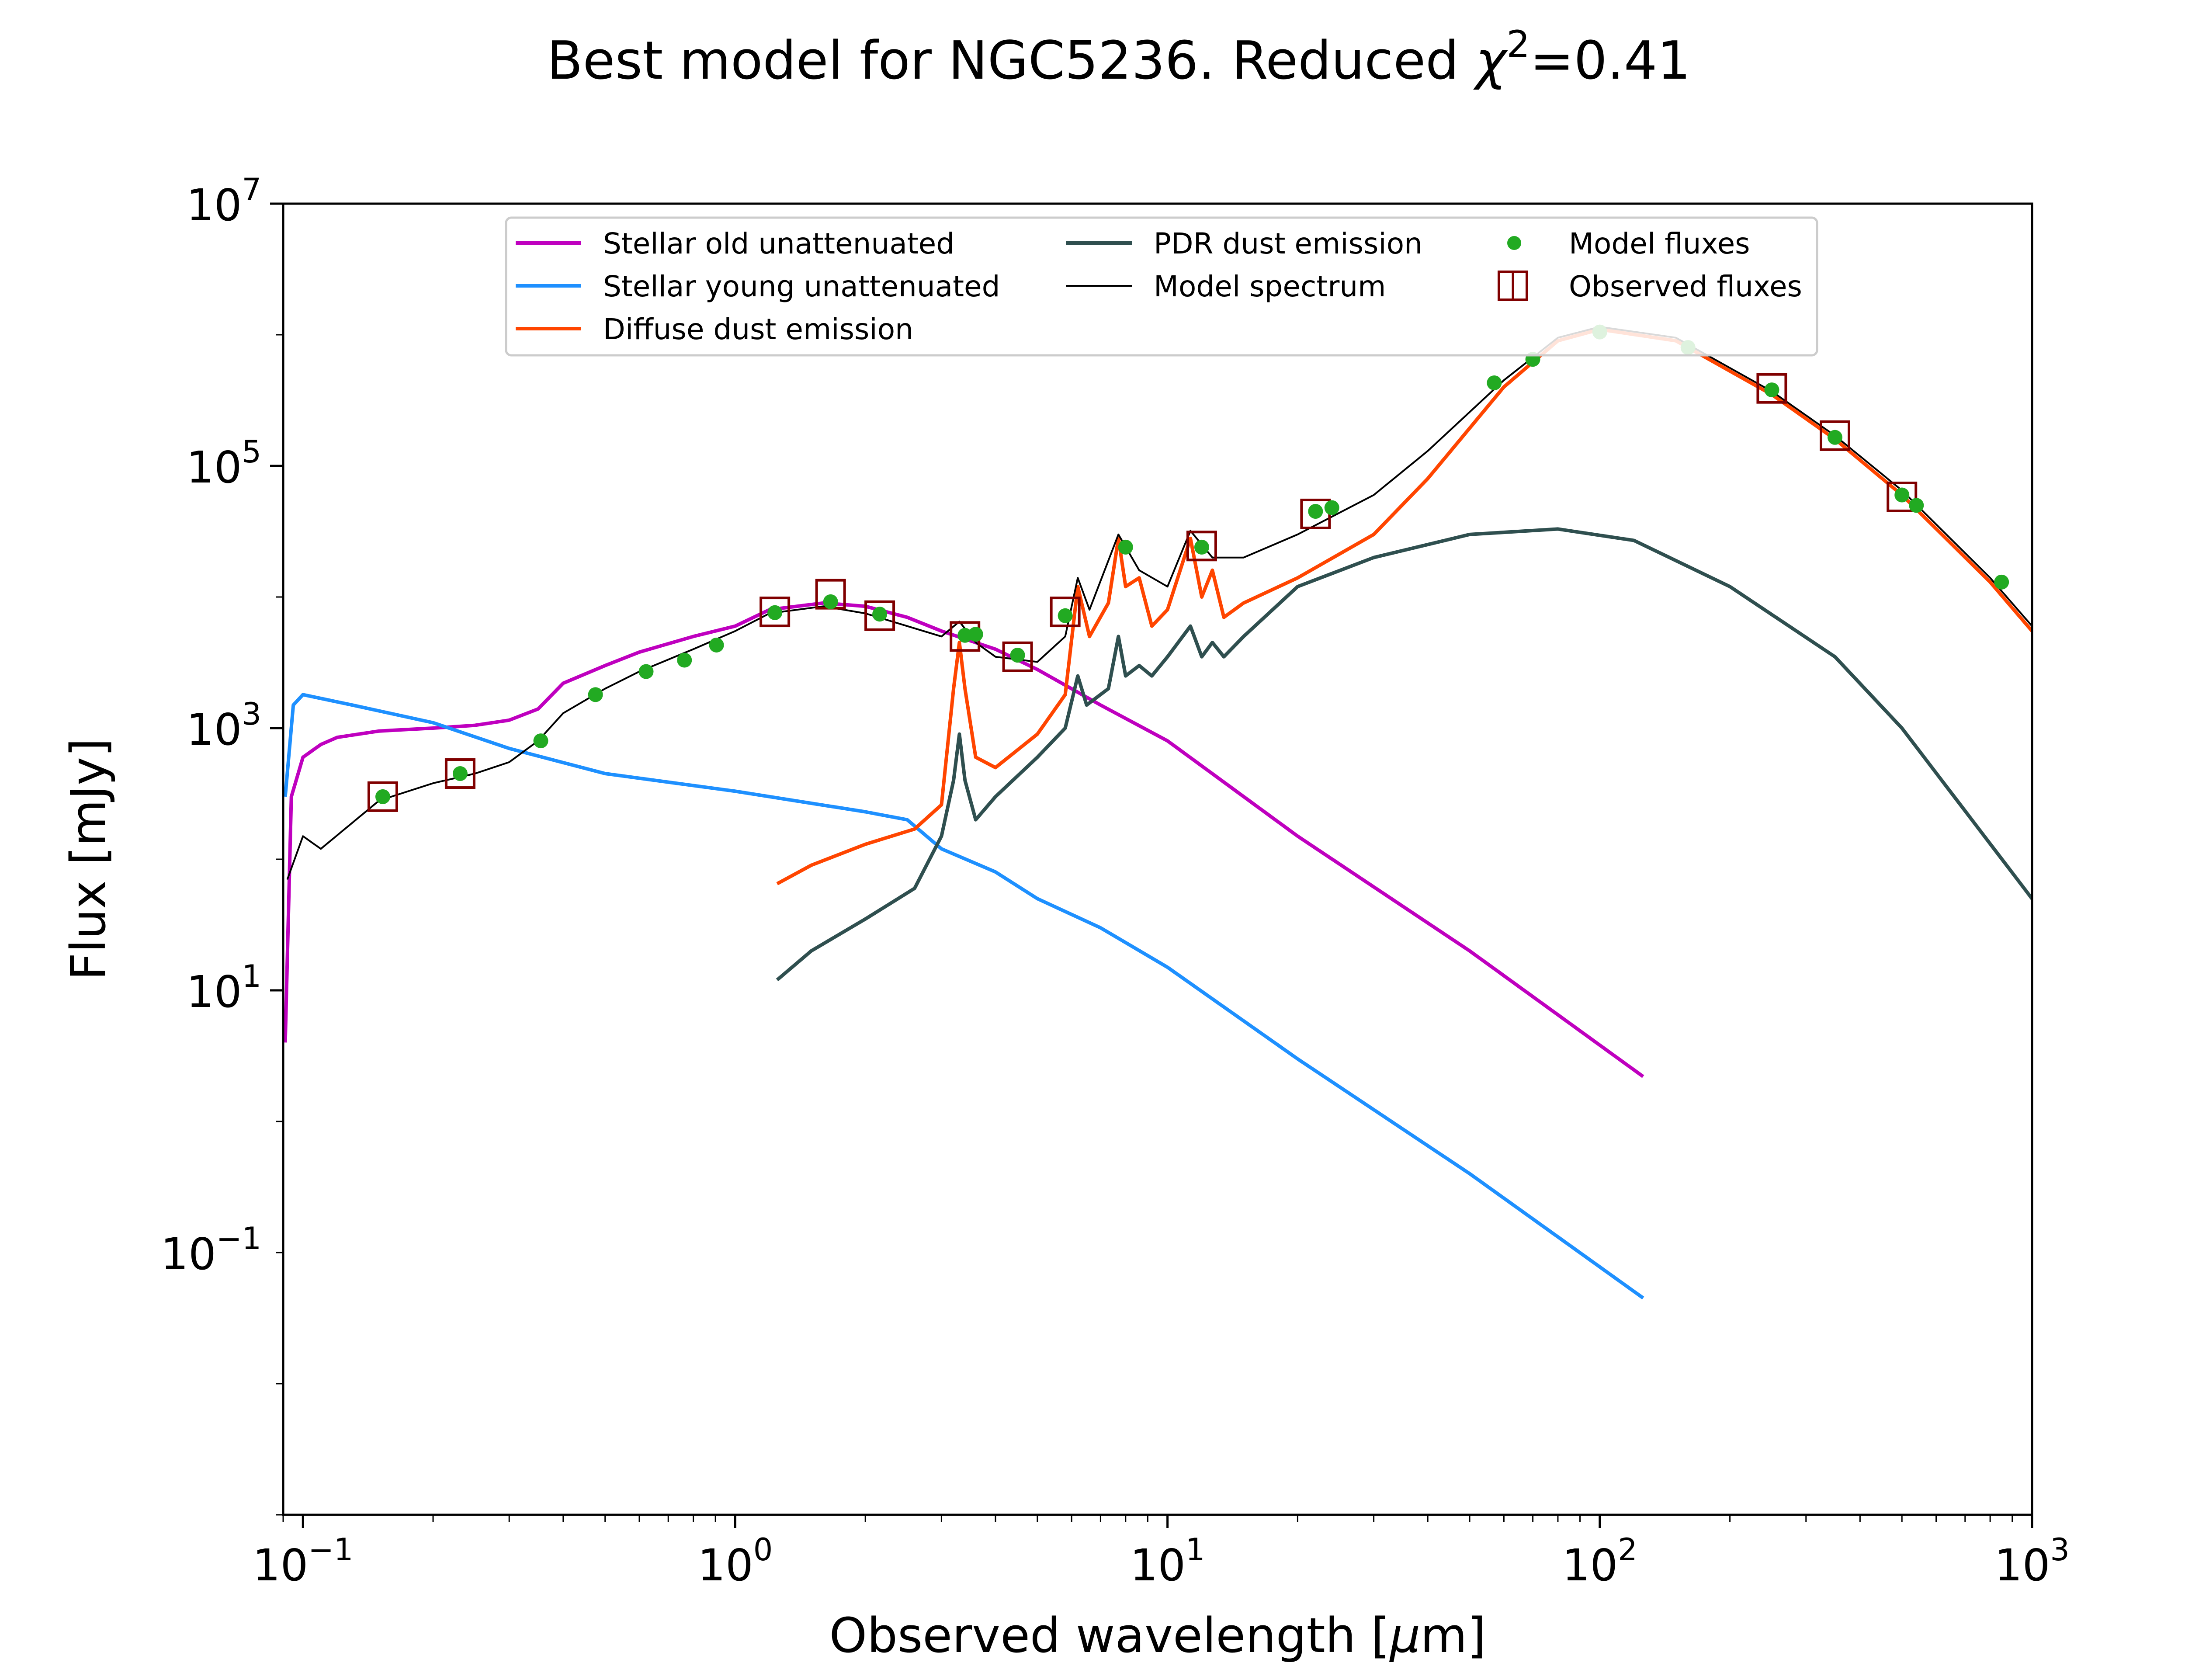  What do you see at coordinates (1157, 1635) in the screenshot?
I see `x-axis-label: Observed wavelength [μm]` at bounding box center [1157, 1635].